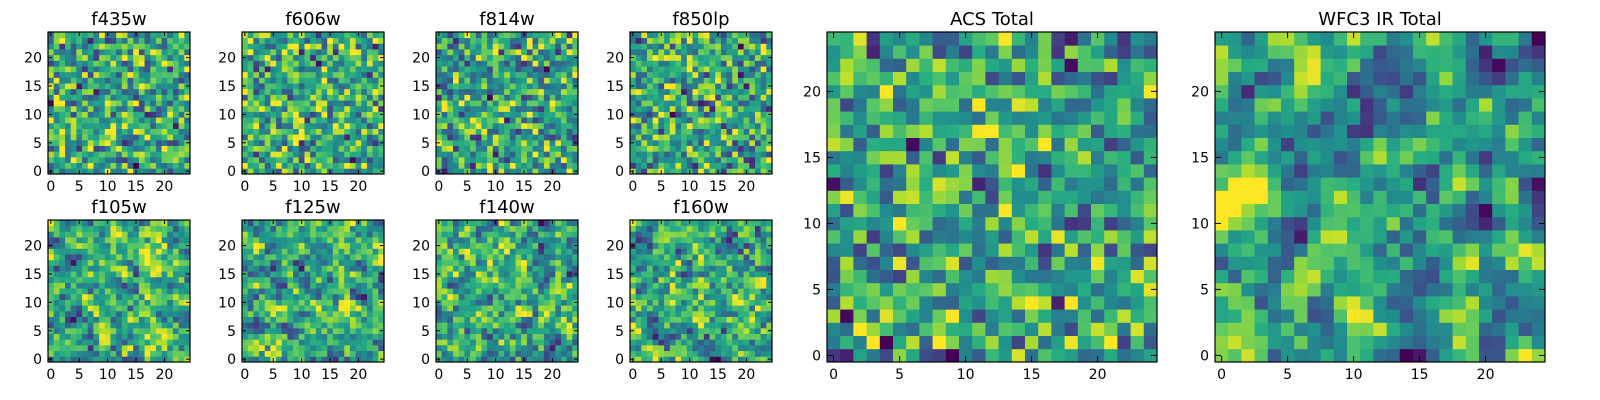 Image resolution: width=1600 pixels, height=400 pixels. What do you see at coordinates (359, 375) in the screenshot?
I see `x-tick-label: 20` at bounding box center [359, 375].